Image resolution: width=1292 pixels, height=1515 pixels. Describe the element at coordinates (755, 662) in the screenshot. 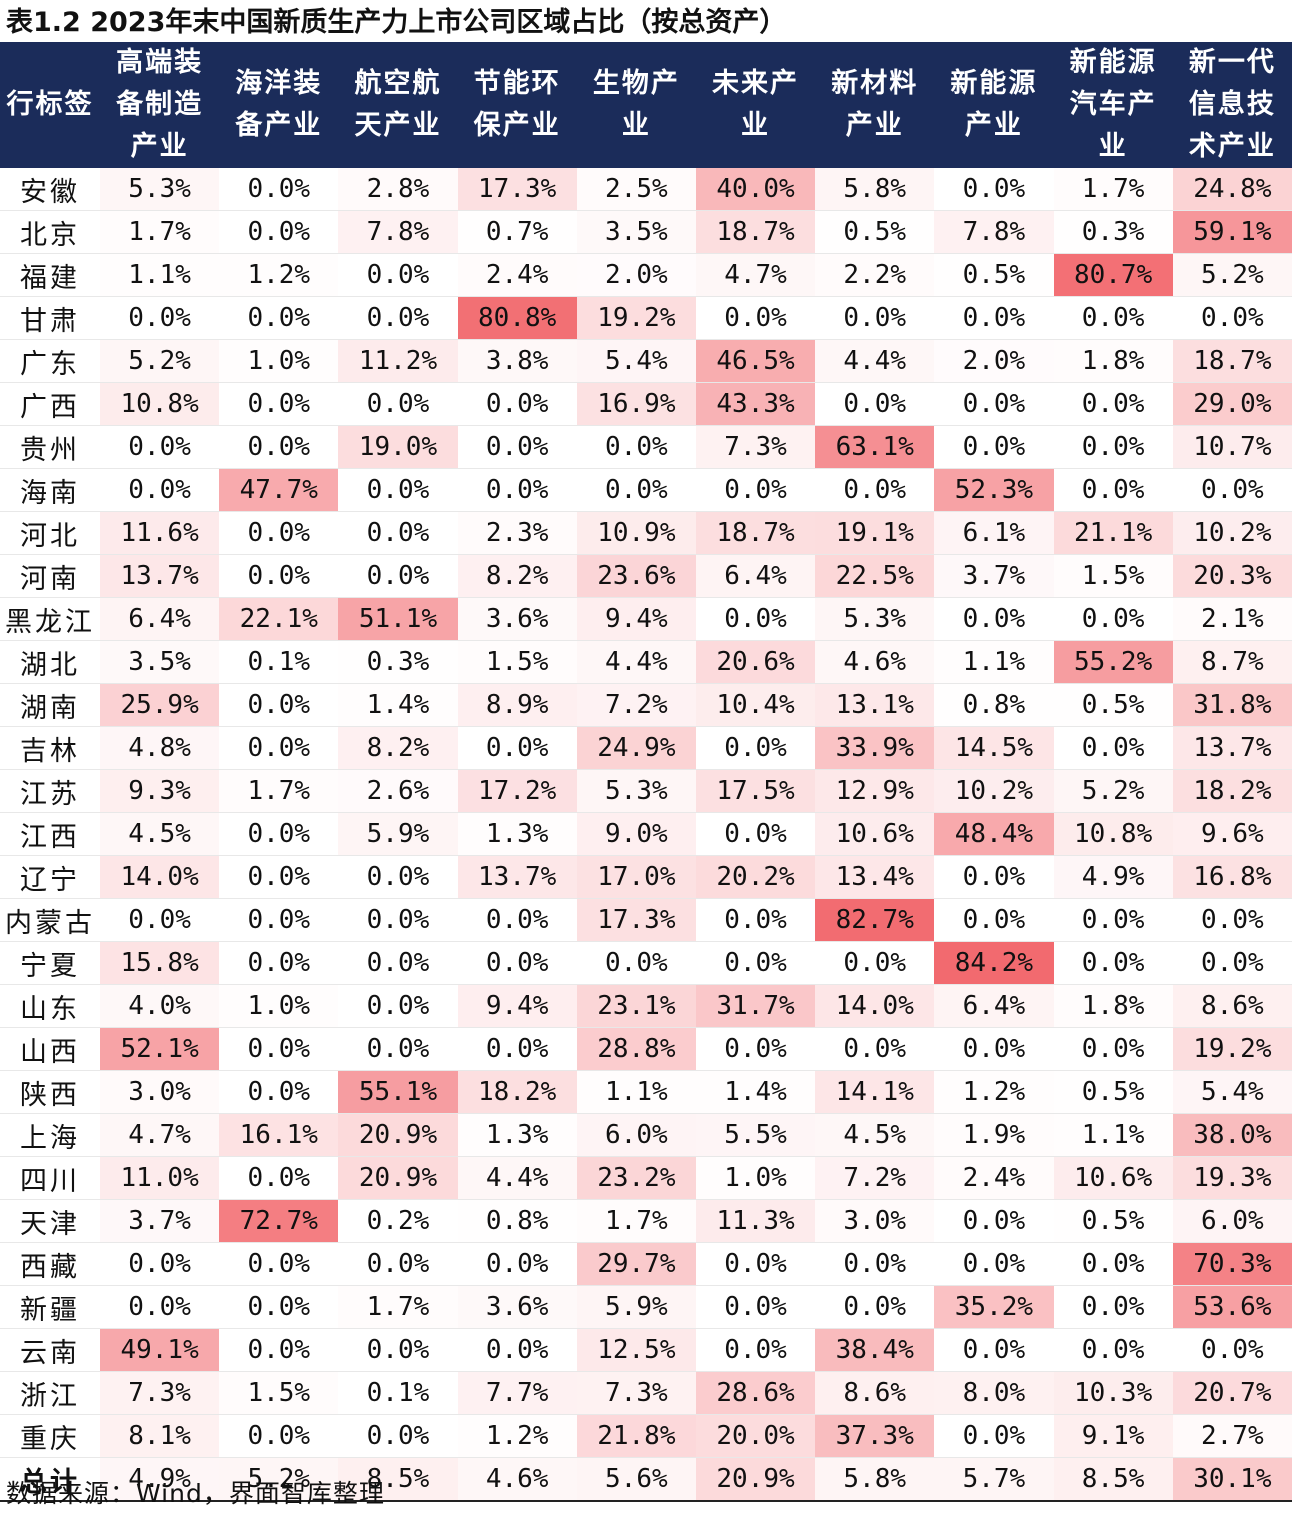

I see `value-cell: 20.6%` at that location.